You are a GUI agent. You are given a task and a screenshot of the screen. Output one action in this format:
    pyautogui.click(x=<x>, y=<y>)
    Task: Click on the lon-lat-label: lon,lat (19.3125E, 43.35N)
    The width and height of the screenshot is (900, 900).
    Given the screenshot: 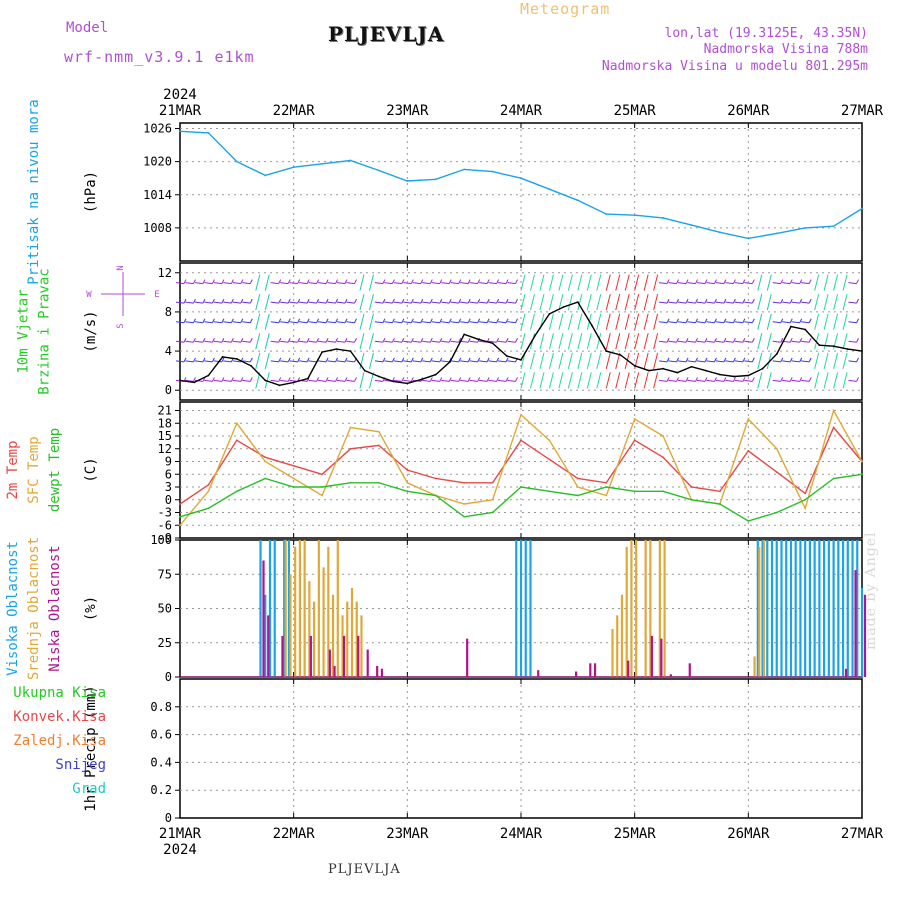 What is the action you would take?
    pyautogui.click(x=766, y=33)
    